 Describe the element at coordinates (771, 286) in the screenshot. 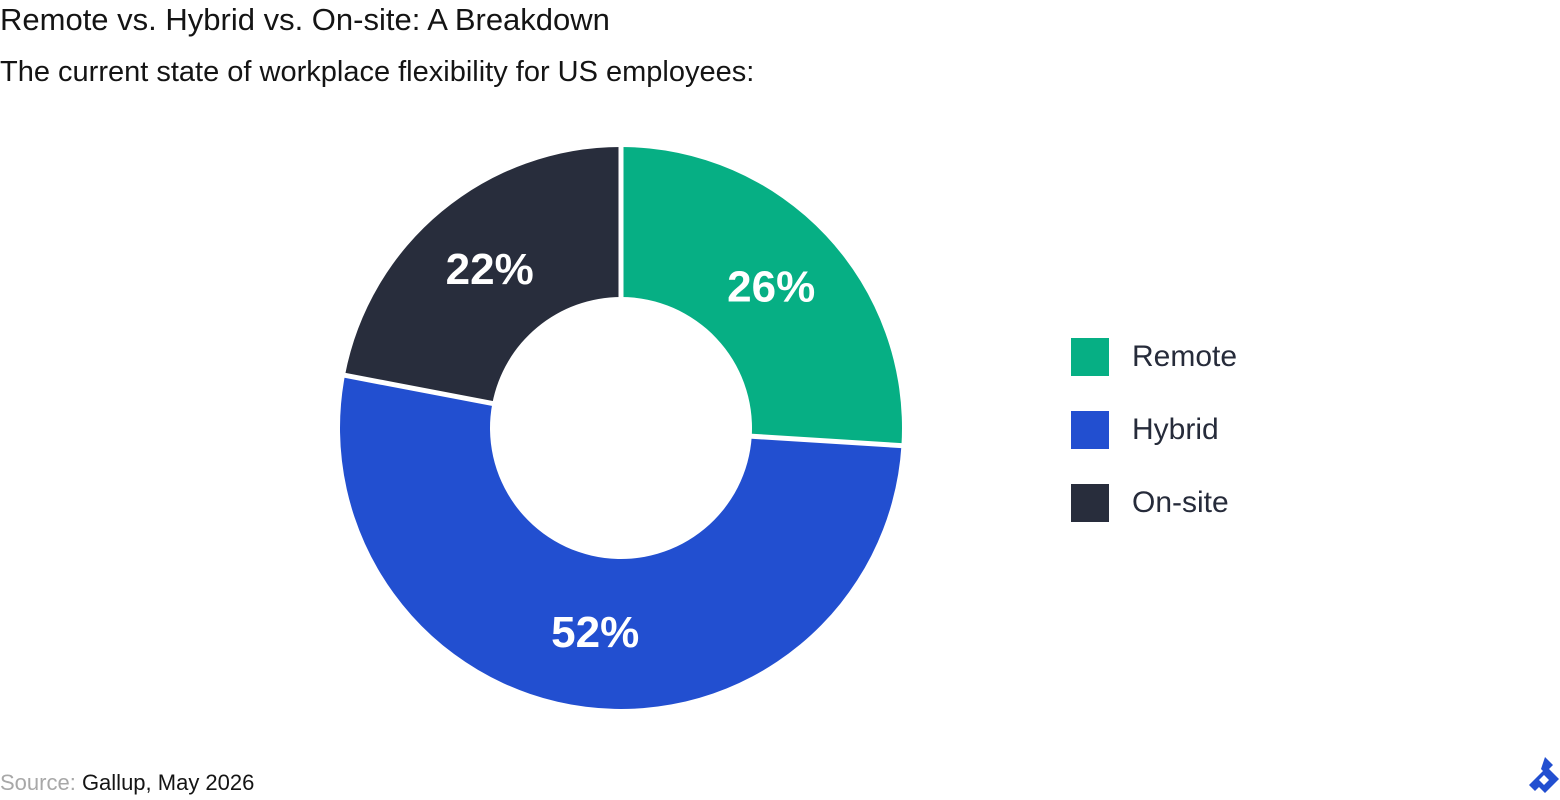

I see `value-label-remote: 26%` at that location.